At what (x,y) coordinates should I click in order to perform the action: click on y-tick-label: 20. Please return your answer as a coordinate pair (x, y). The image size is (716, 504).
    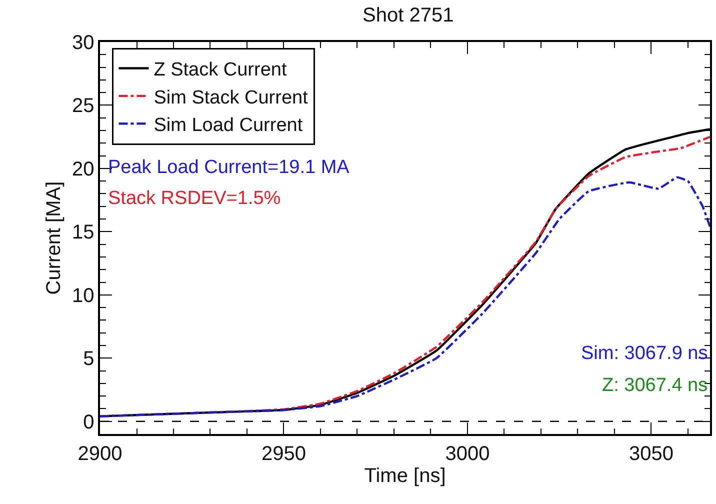
    Looking at the image, I should click on (83, 169).